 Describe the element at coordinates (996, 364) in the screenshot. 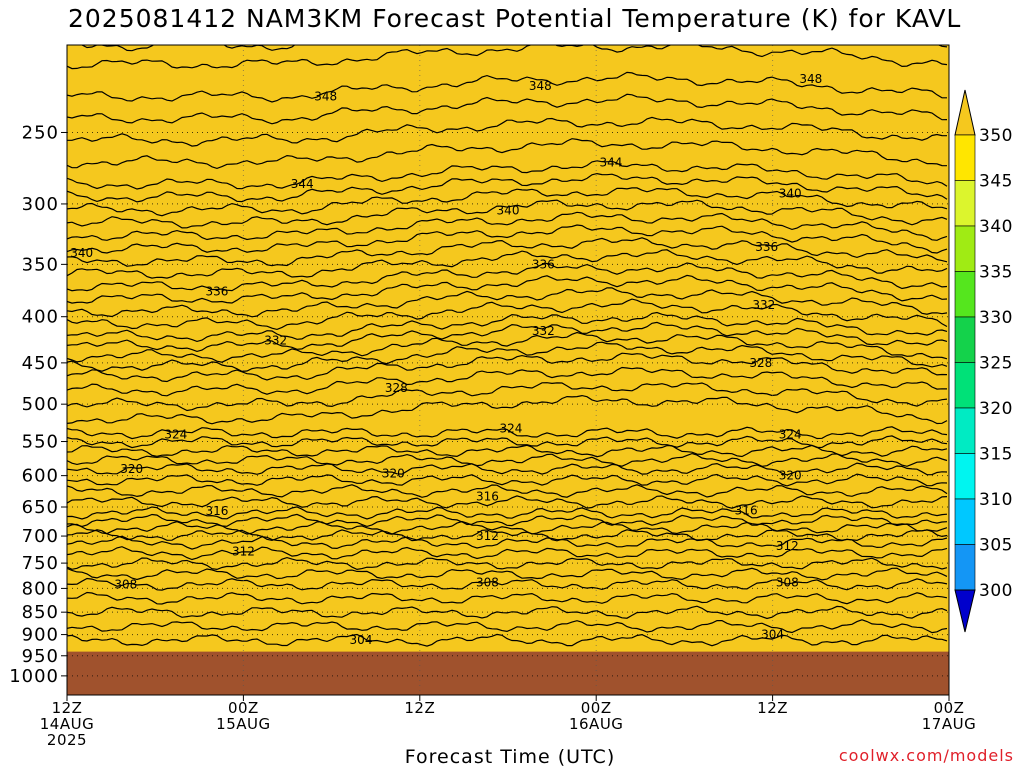

I see `colorbar-label: 325` at that location.